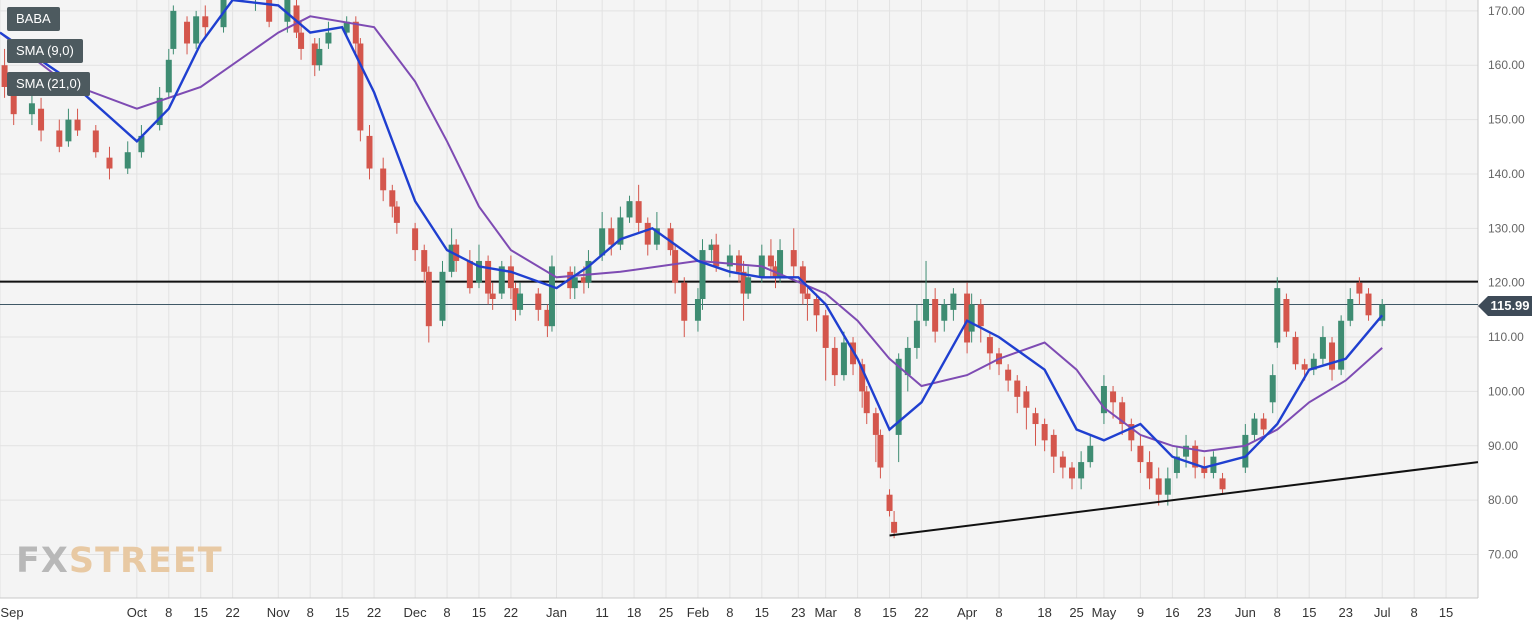  I want to click on x-tick-label: Sep, so click(11, 612).